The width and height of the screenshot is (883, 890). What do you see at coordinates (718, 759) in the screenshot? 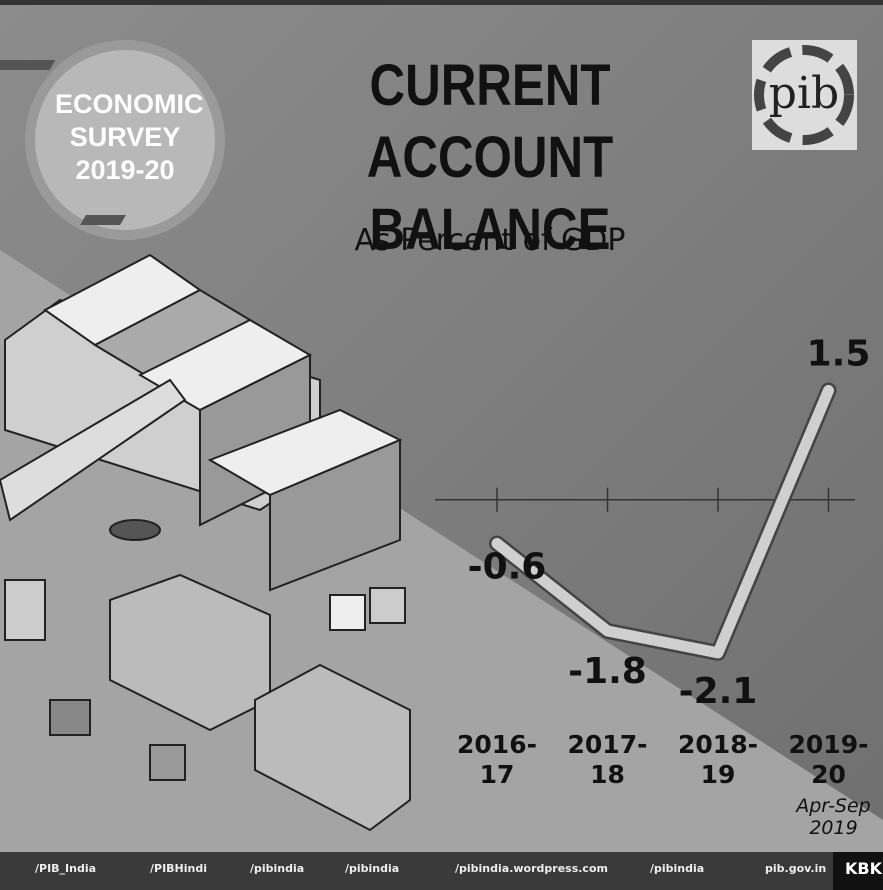
I see `x-tick-label: 2018-19` at bounding box center [718, 759].